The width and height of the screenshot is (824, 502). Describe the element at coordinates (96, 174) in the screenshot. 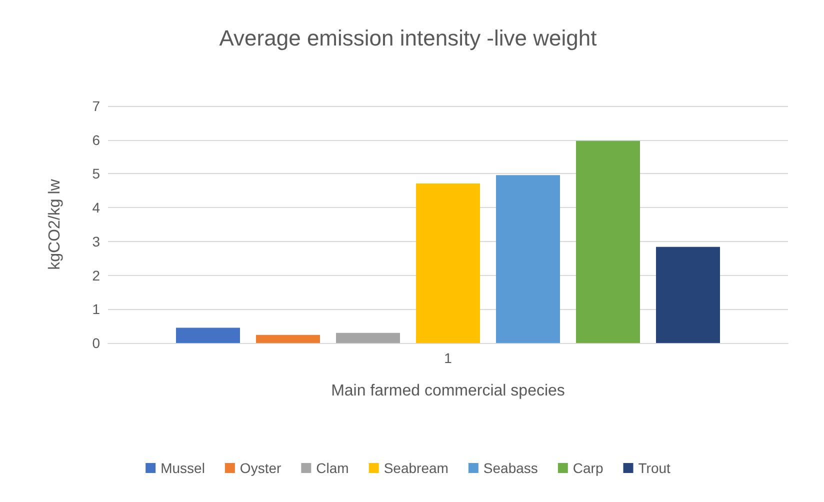

I see `y-tick-label: 5` at that location.